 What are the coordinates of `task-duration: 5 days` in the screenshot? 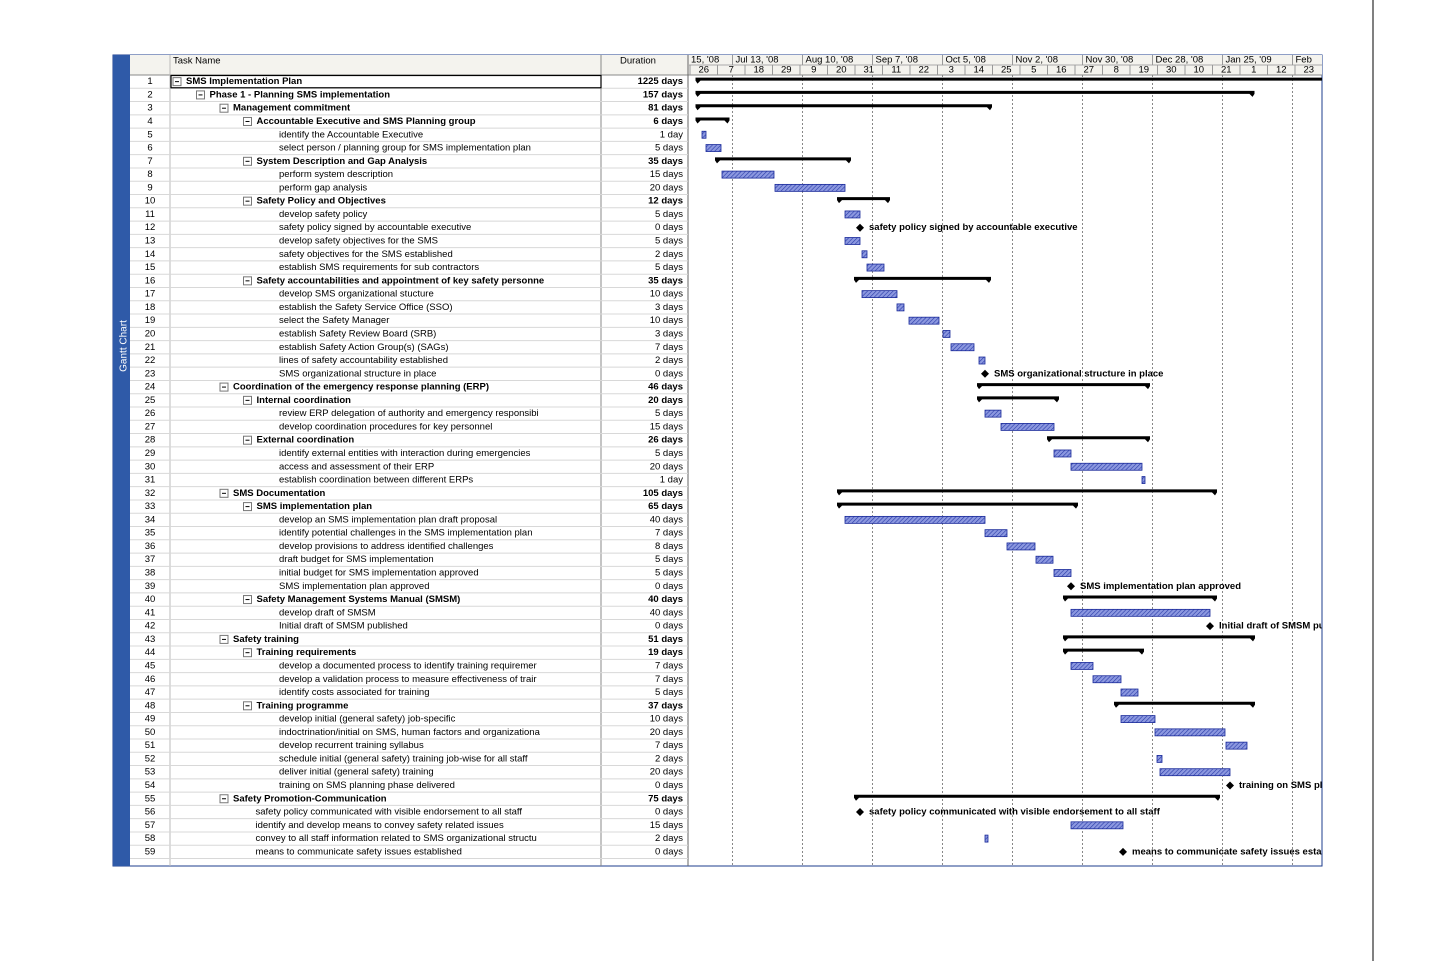 It's located at (669, 559).